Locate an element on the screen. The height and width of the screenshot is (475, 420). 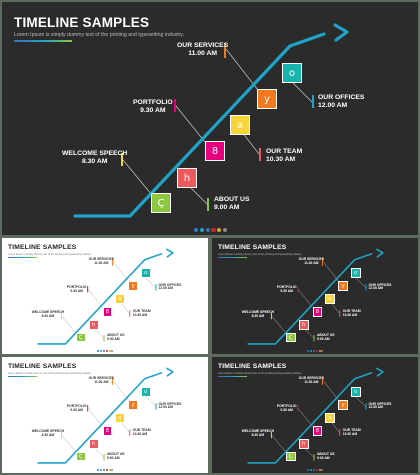
slide-title: TIMELINE SAMPLES is located at coordinates (252, 367).